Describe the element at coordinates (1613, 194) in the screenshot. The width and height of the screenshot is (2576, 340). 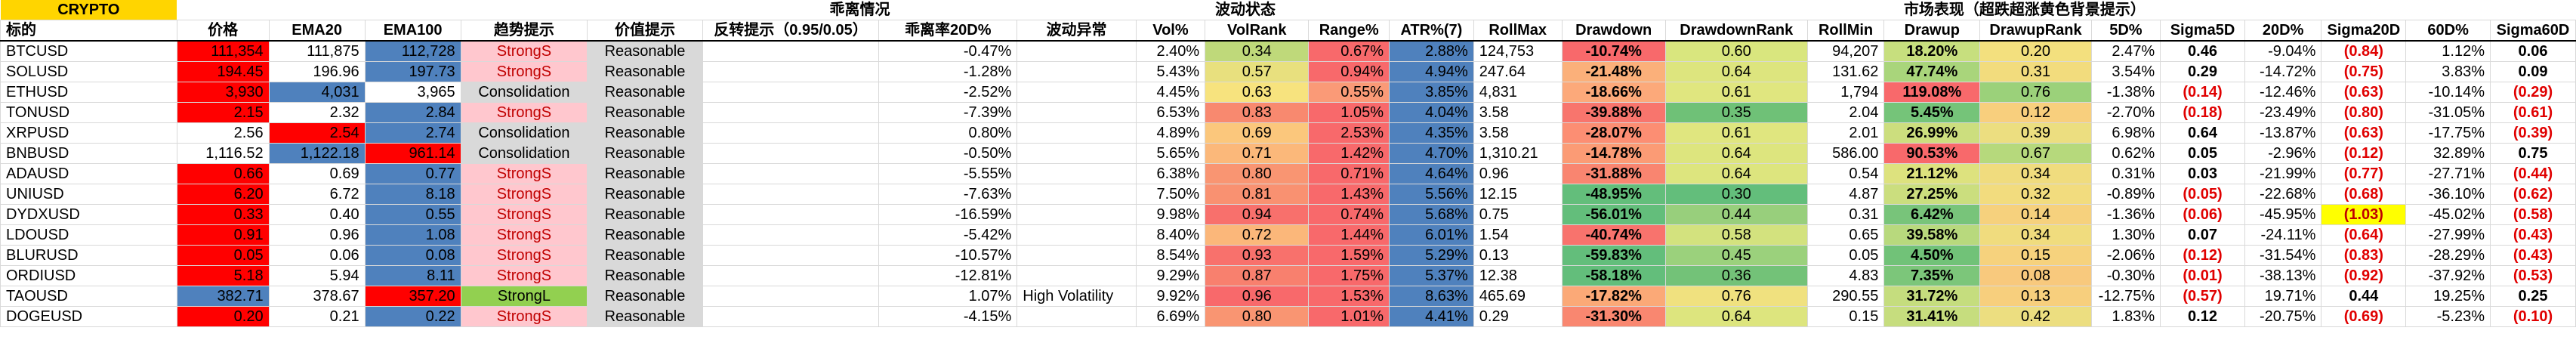
I see `drawdown-cell: -48.95%` at that location.